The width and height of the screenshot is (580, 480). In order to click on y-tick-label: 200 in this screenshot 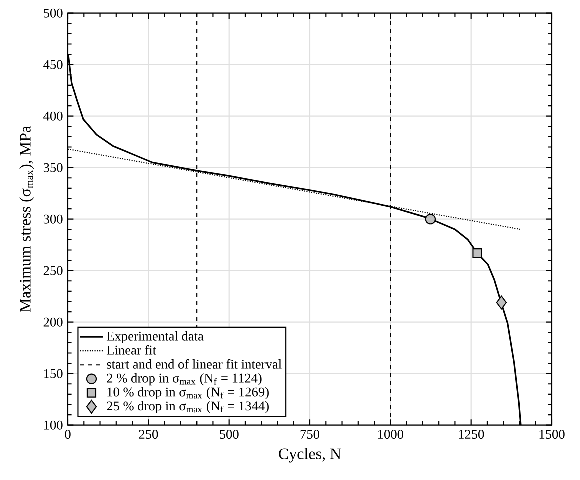, I will do `click(53, 322)`.